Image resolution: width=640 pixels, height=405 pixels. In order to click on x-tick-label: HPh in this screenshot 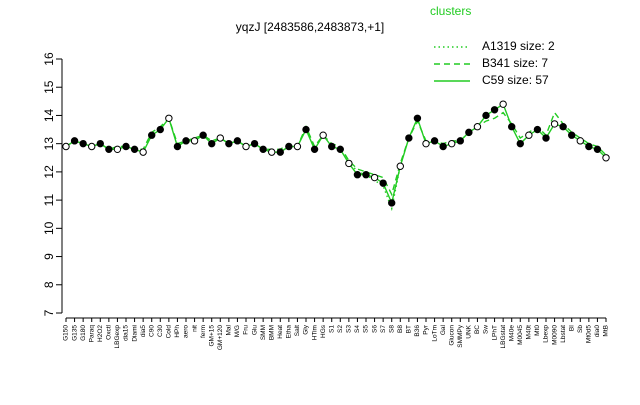, I will do `click(177, 331)`.